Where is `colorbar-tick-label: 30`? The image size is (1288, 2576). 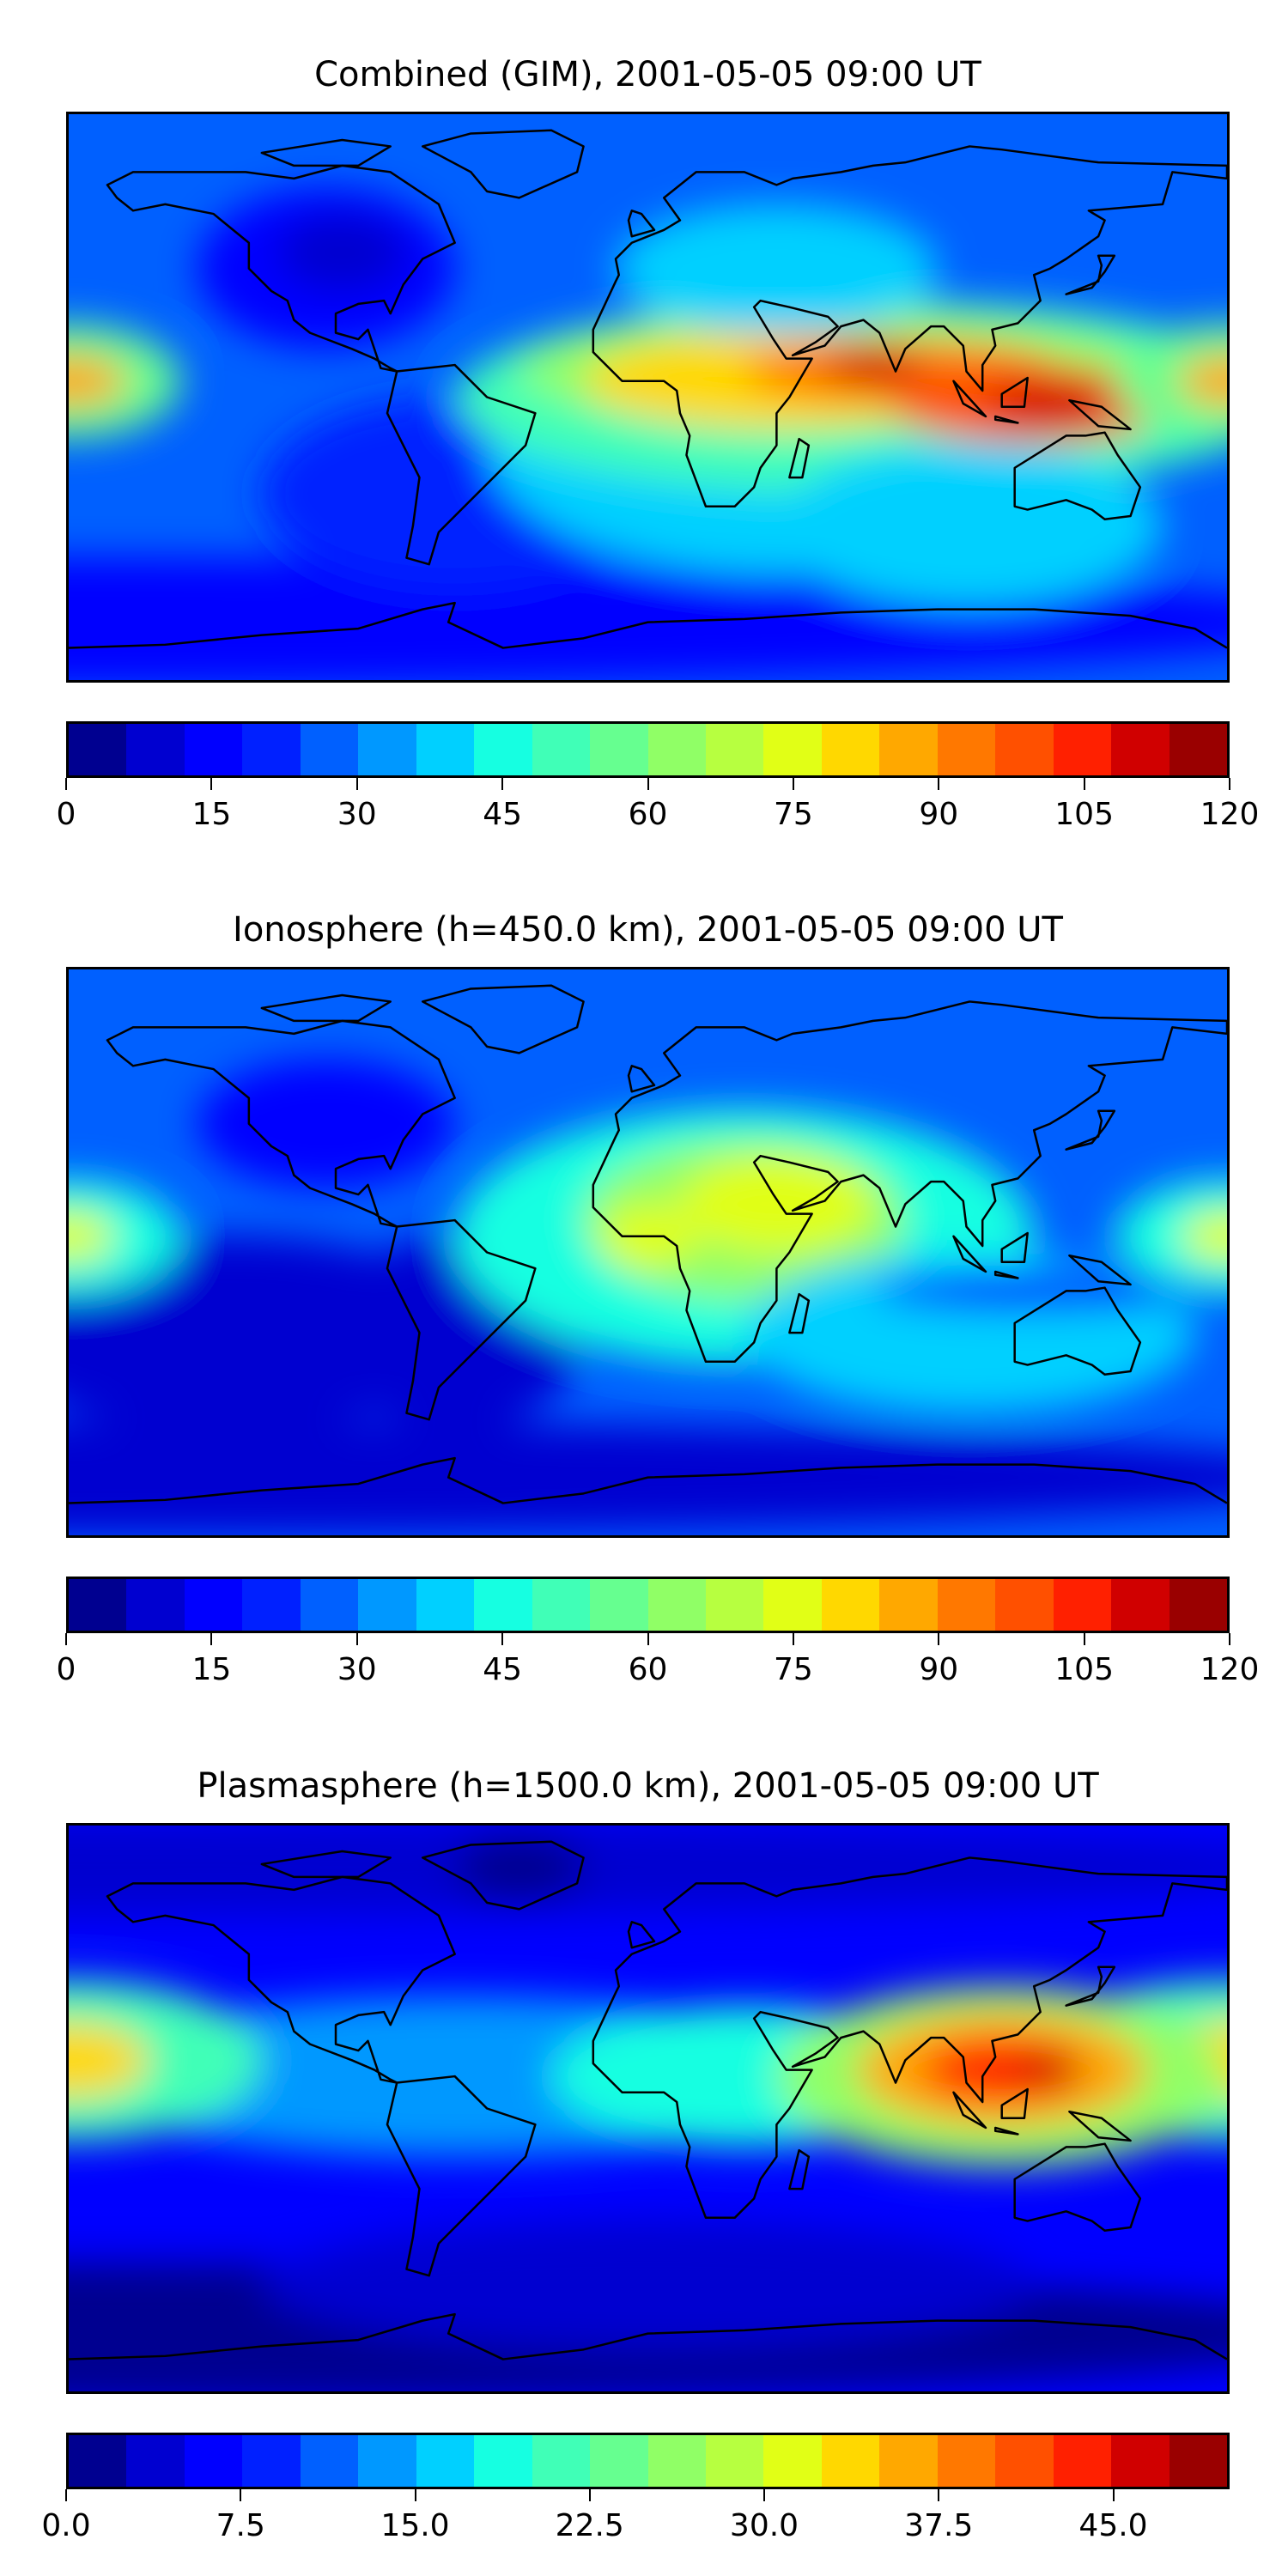 colorbar-tick-label: 30 is located at coordinates (357, 1670).